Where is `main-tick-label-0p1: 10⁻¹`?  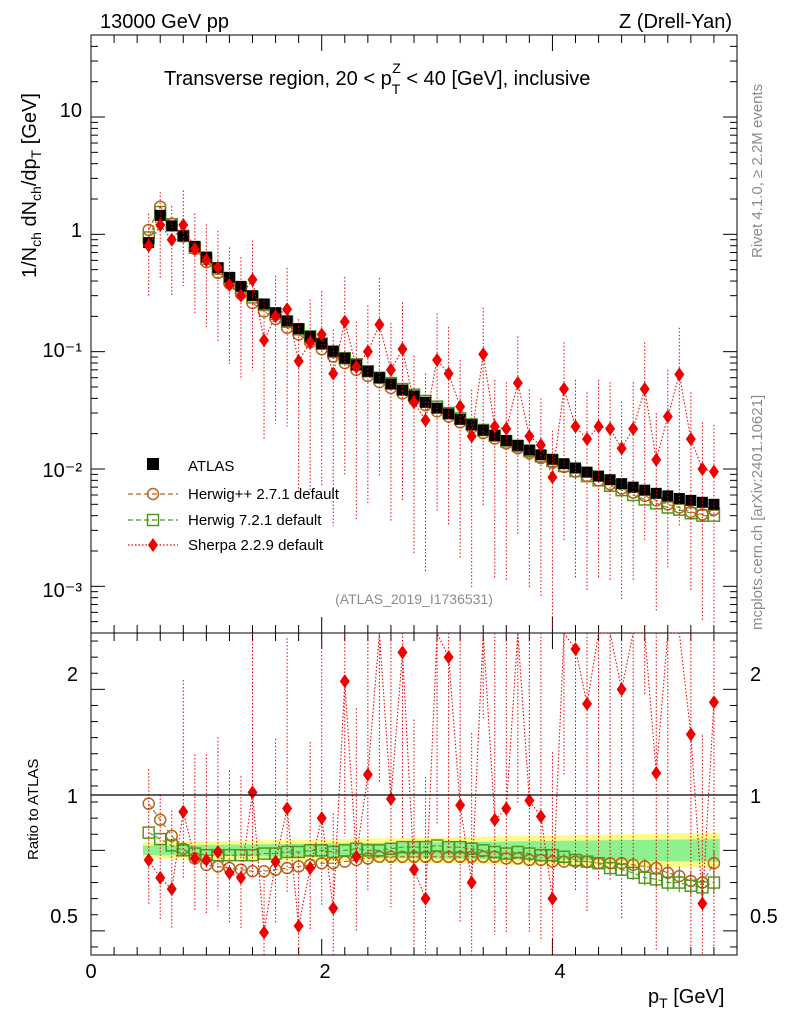 main-tick-label-0p1: 10⁻¹ is located at coordinates (63, 351).